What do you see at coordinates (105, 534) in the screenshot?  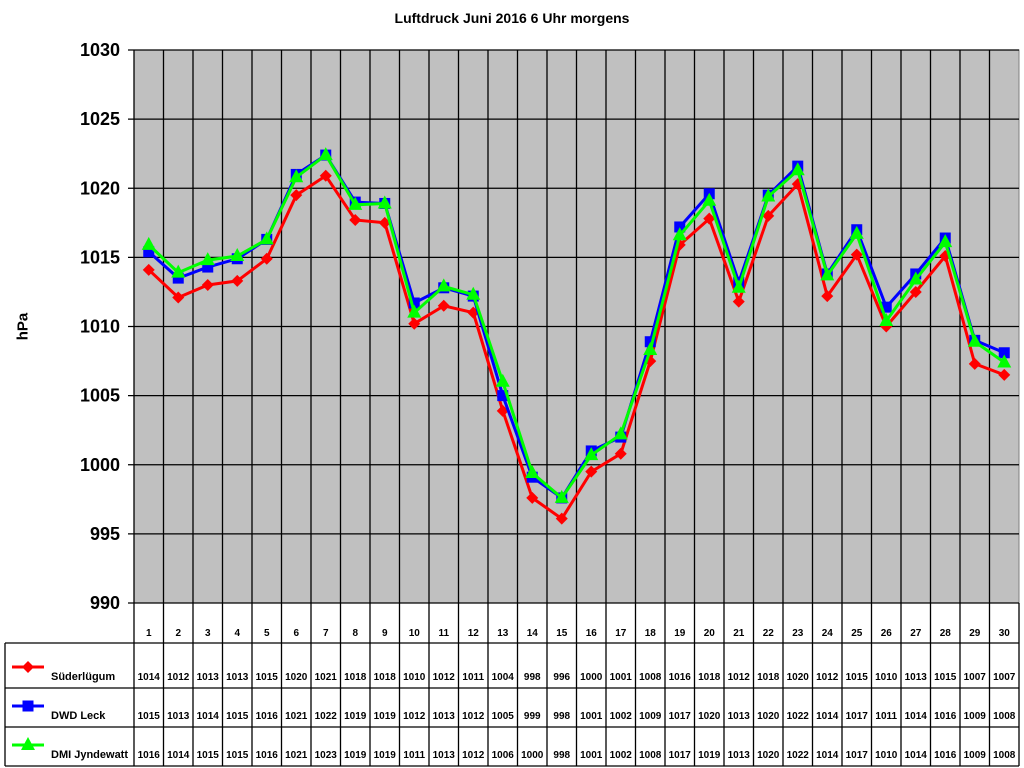 I see `y-tick-label: 995` at bounding box center [105, 534].